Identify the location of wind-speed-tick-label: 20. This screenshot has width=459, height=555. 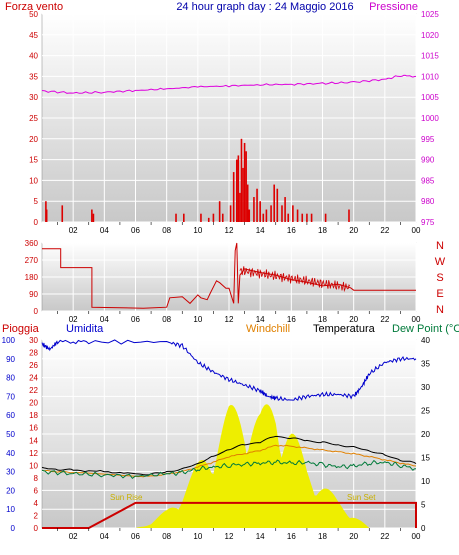
(33, 139).